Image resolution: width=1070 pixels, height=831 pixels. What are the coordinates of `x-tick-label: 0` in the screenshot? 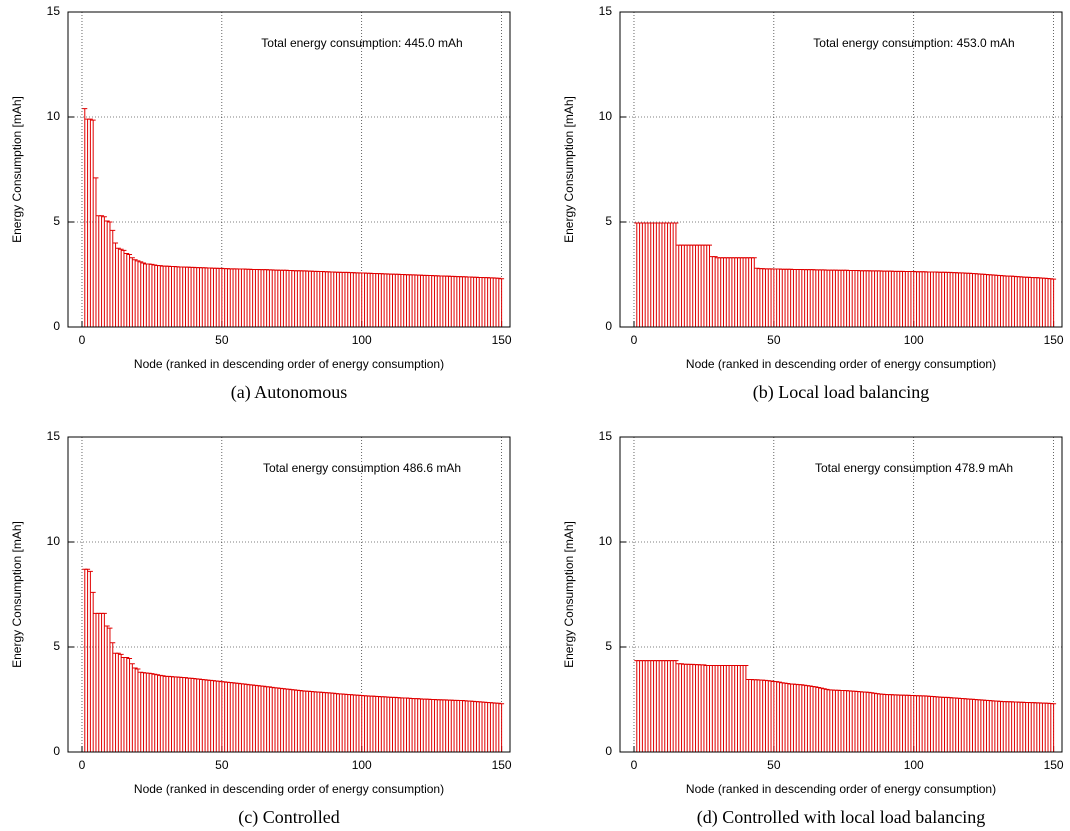 It's located at (634, 765).